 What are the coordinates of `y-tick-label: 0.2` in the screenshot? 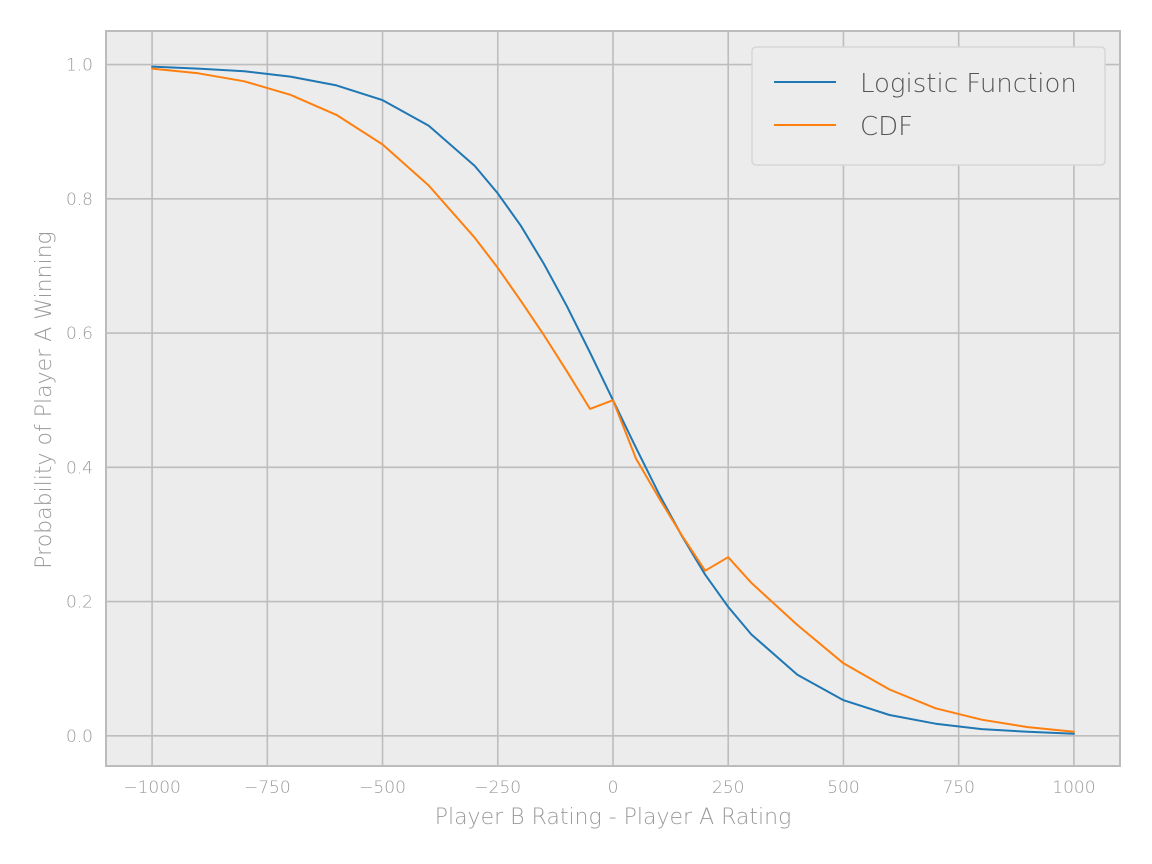 It's located at (79, 603).